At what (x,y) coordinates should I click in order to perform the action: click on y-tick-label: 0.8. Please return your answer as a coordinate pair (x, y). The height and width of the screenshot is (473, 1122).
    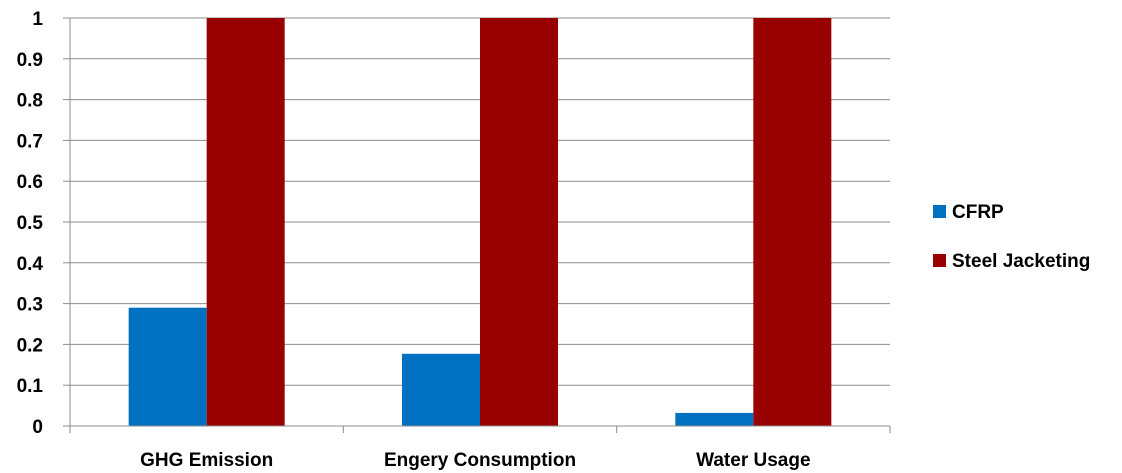
    Looking at the image, I should click on (30, 101).